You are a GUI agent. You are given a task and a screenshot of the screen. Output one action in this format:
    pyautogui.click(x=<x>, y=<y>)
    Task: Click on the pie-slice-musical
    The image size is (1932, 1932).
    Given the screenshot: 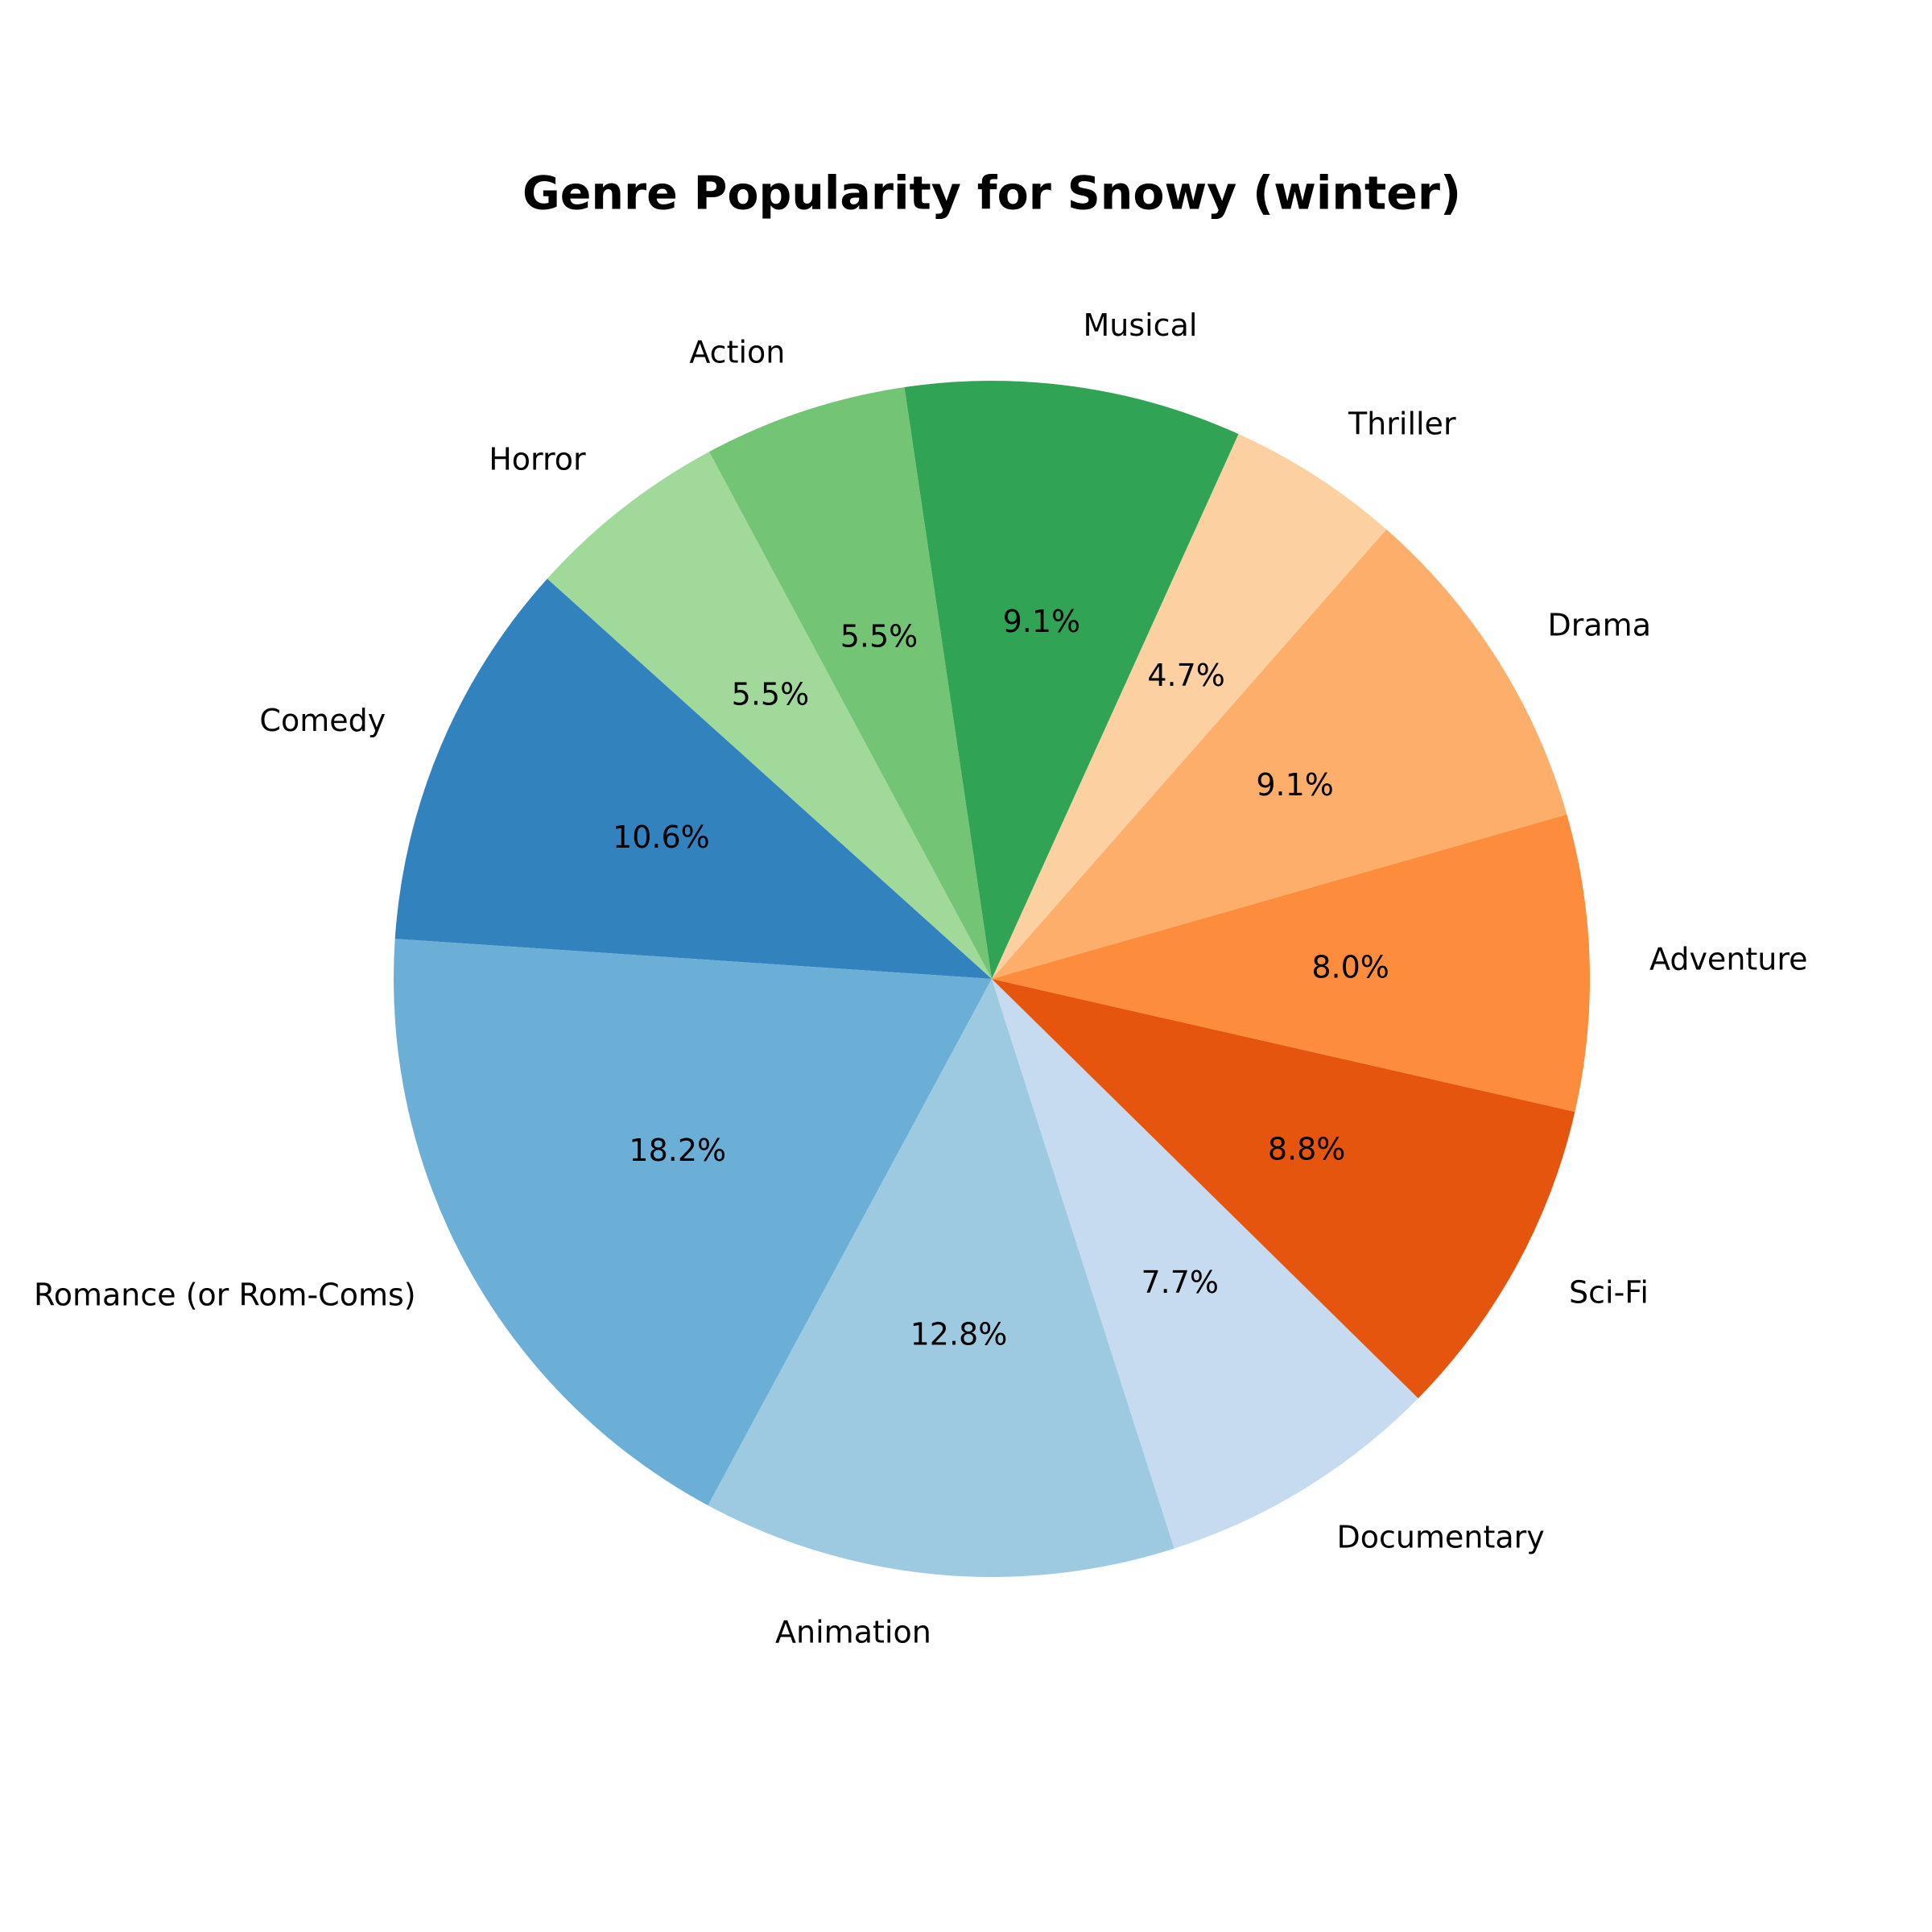 What is the action you would take?
    pyautogui.click(x=1071, y=680)
    